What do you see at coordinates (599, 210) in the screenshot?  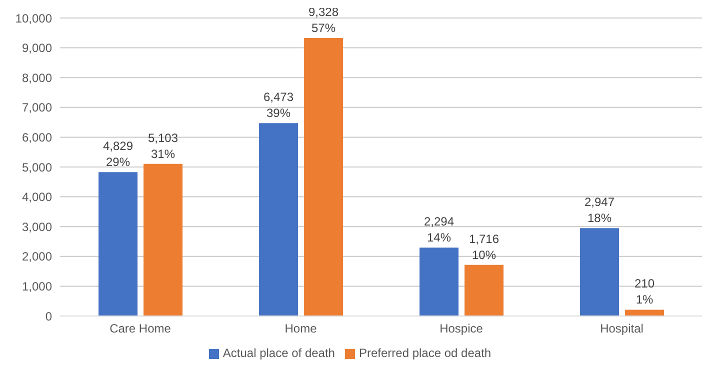 I see `data-label: 2,947 18%` at bounding box center [599, 210].